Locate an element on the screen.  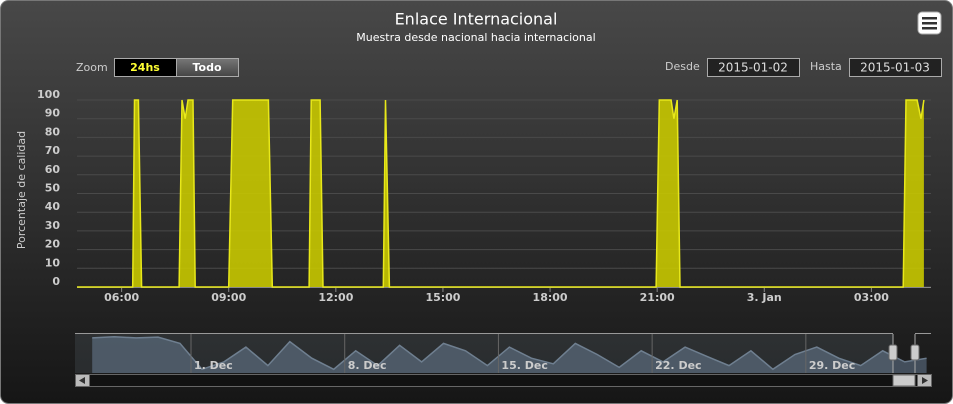
y-tick-label: 20 is located at coordinates (53, 244).